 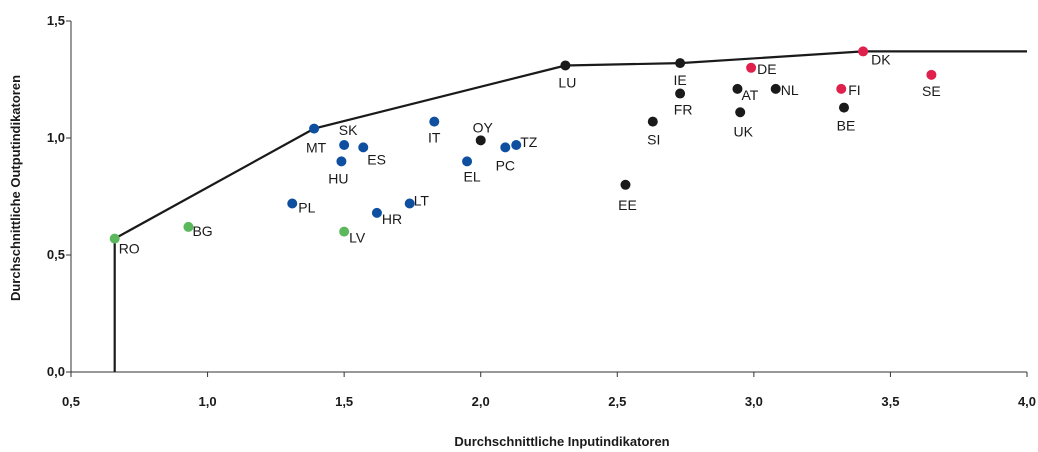 What do you see at coordinates (737, 88) in the screenshot?
I see `data-point-at` at bounding box center [737, 88].